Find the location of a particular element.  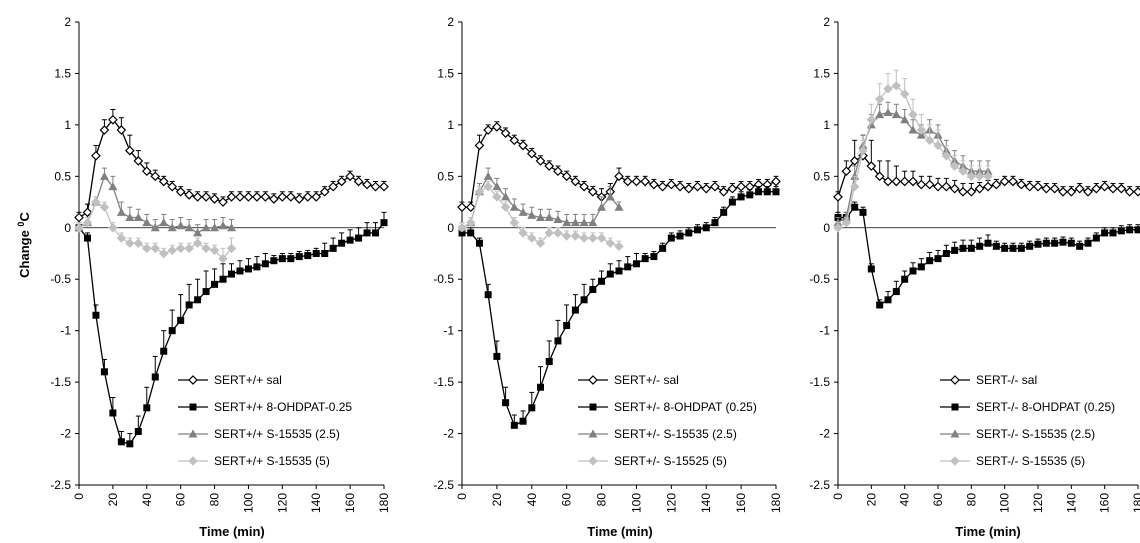

x-tick-label: 100 is located at coordinates (636, 503).